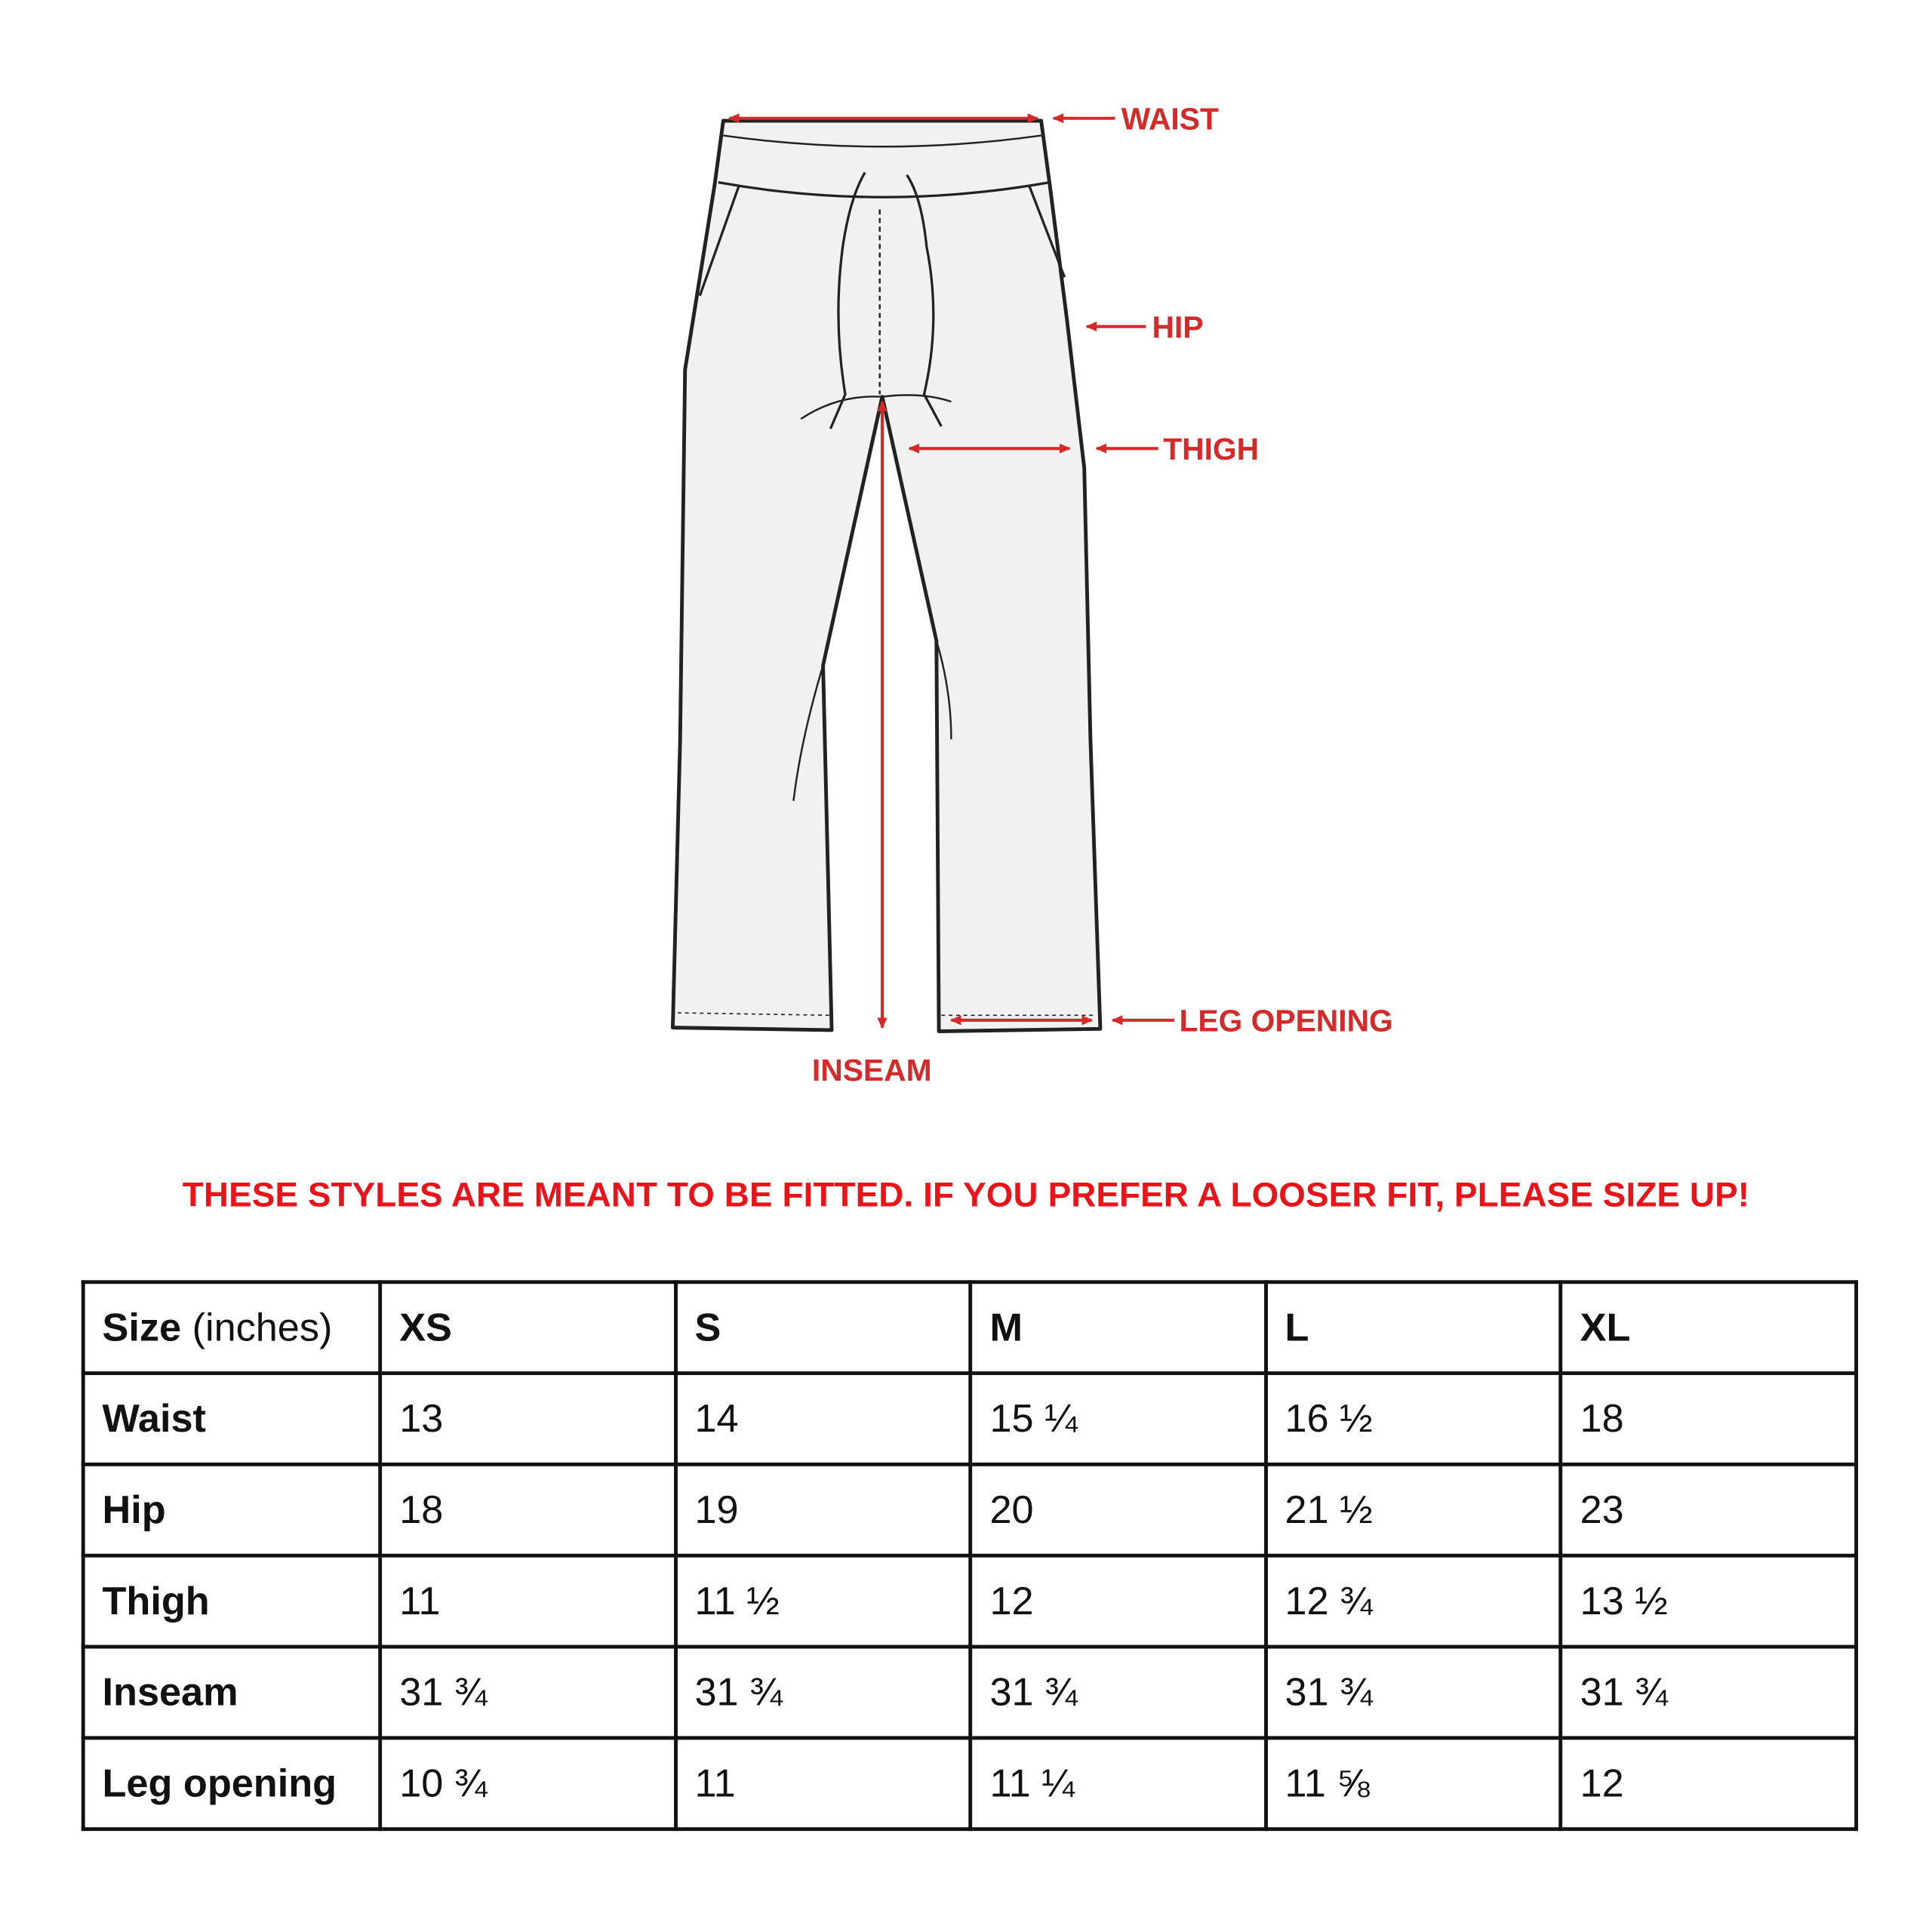 The image size is (1932, 1932). What do you see at coordinates (262, 1326) in the screenshot?
I see `unit-label: (inches)` at bounding box center [262, 1326].